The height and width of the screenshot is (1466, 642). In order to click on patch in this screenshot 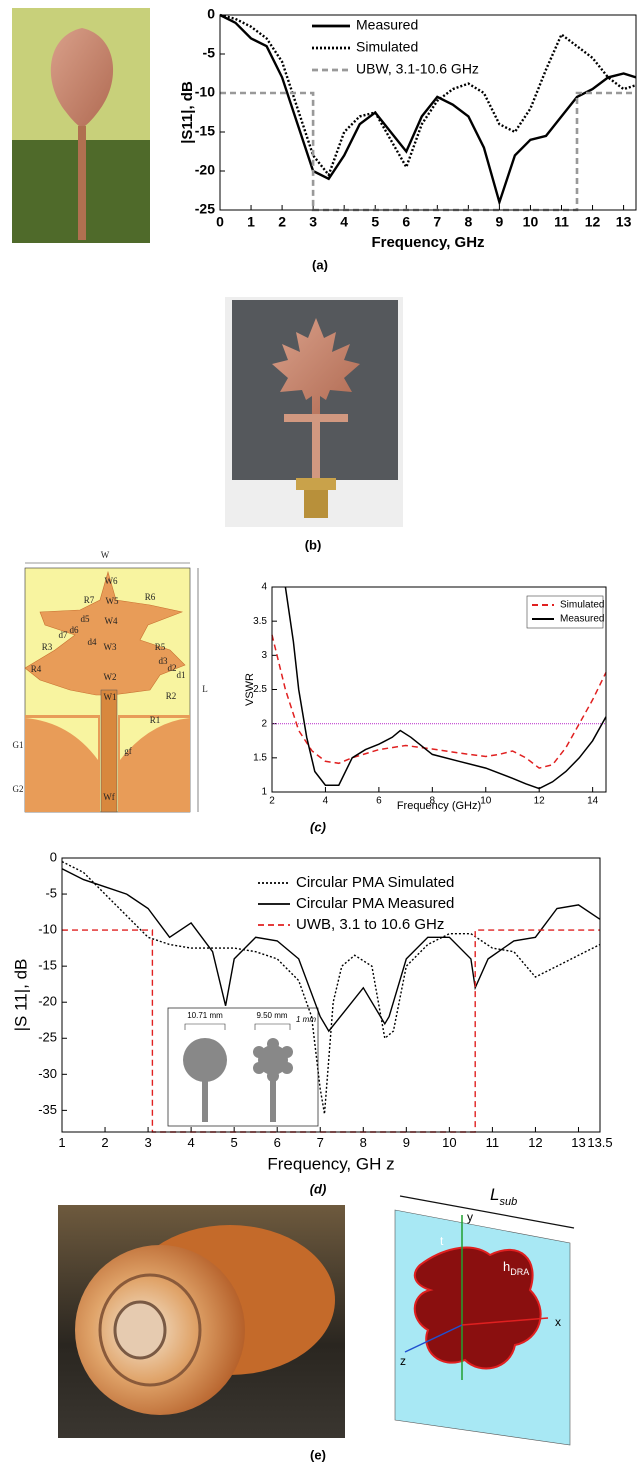, I will do `click(82, 78)`.